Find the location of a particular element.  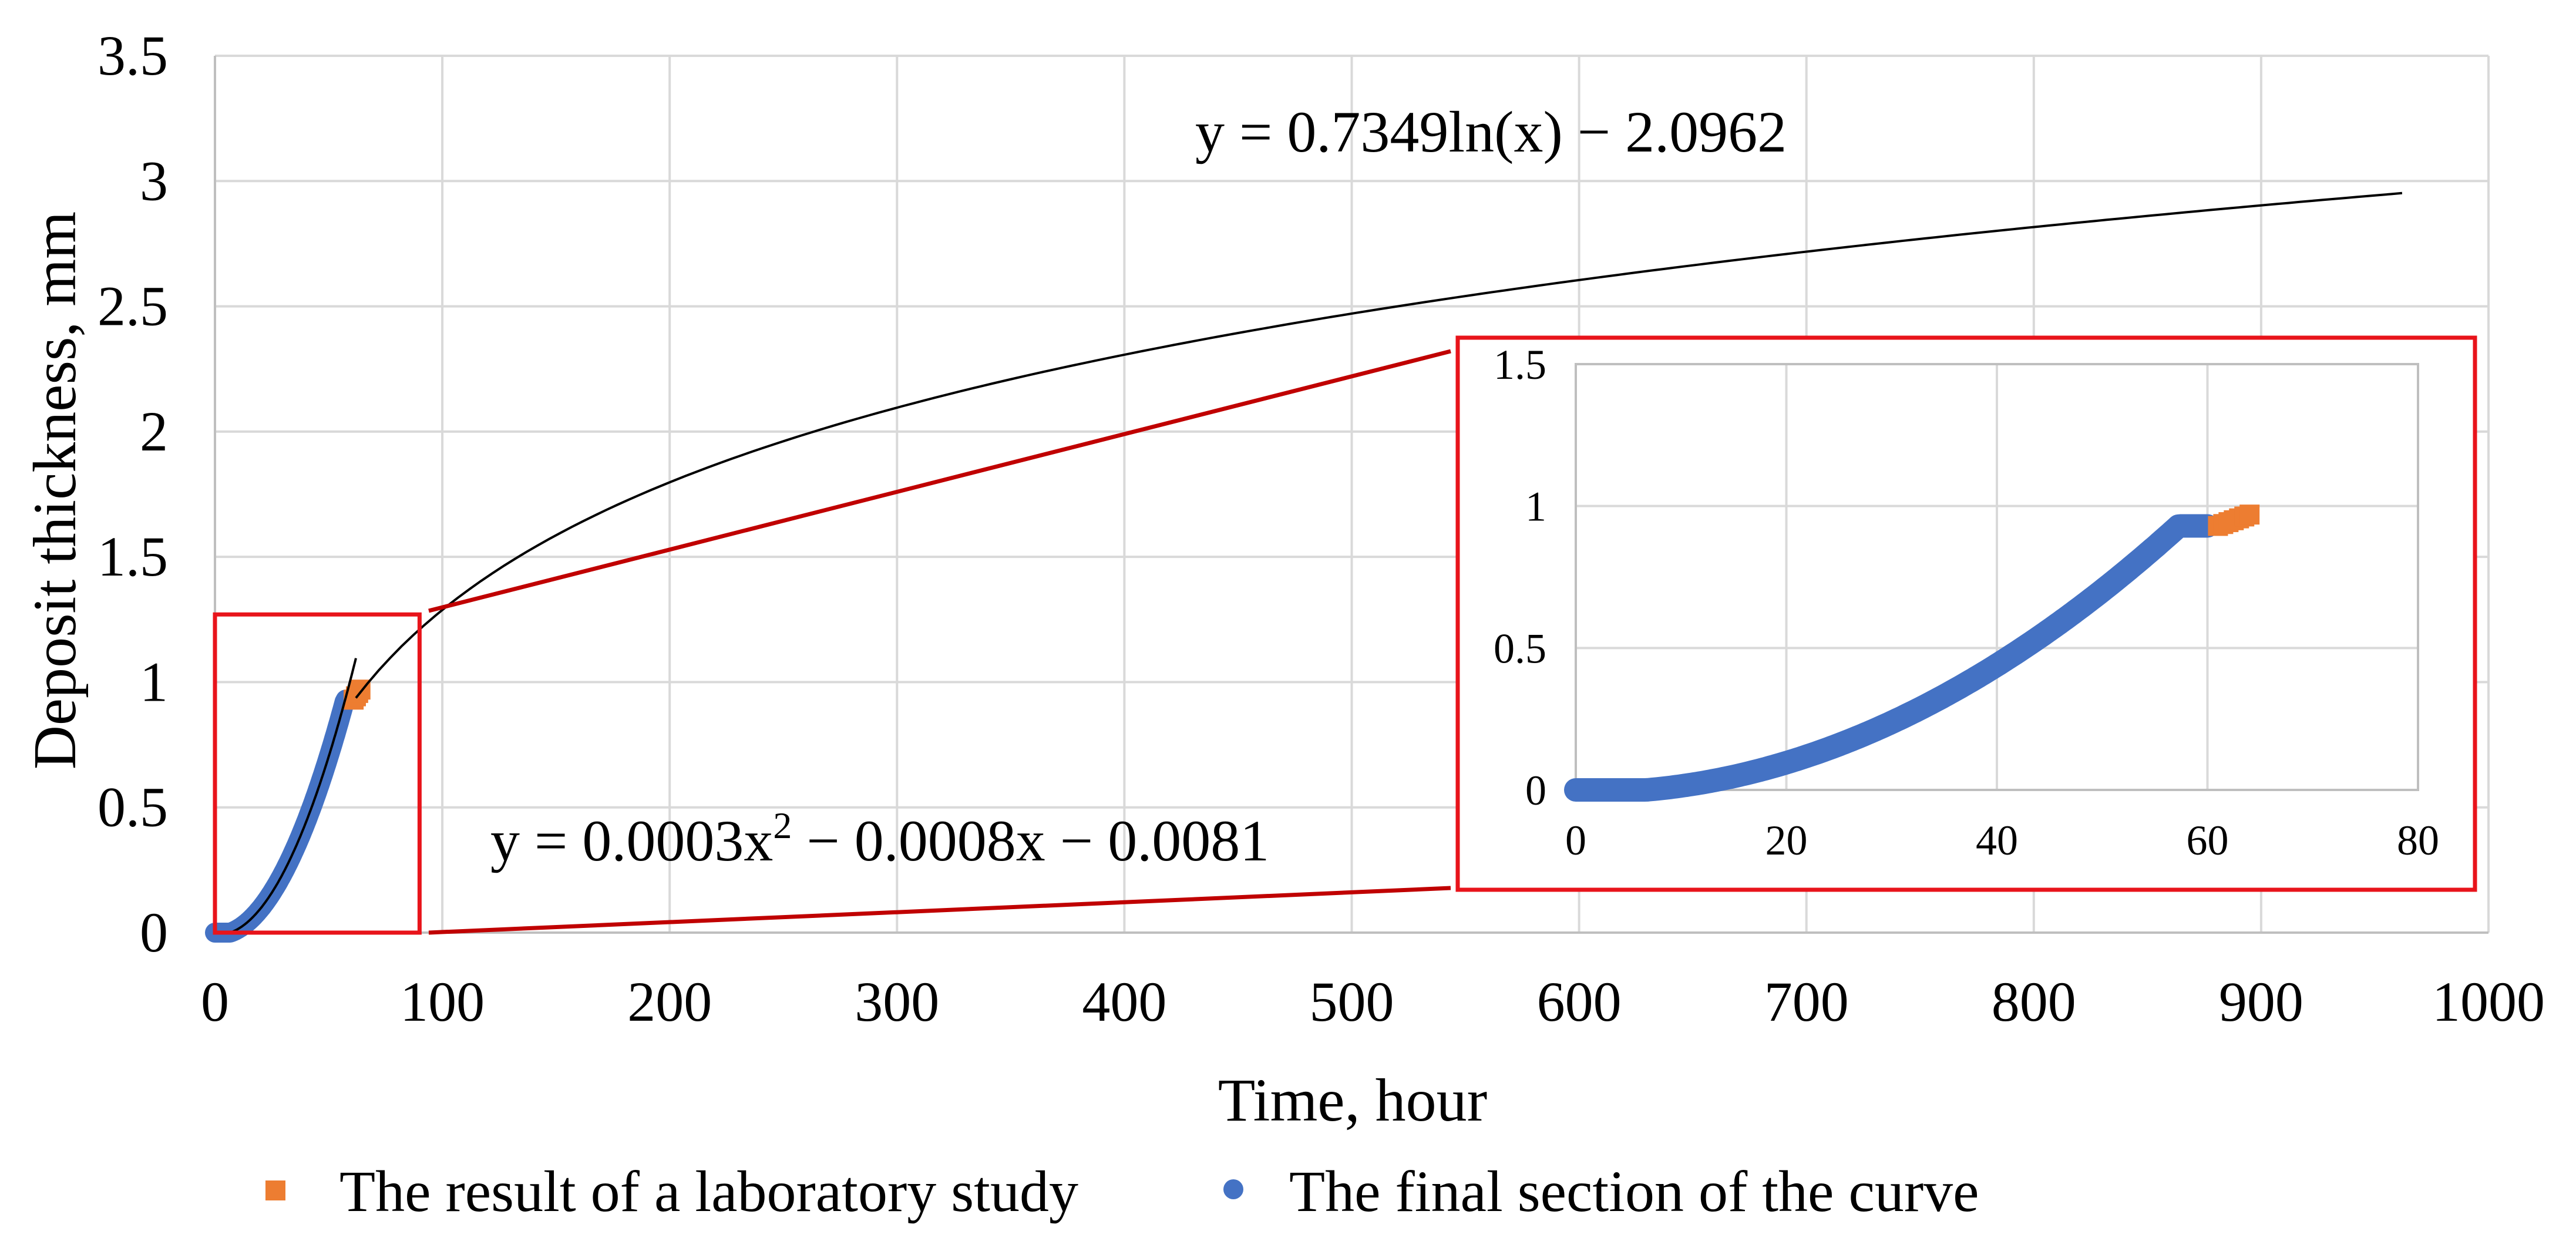

inset-lab-point is located at coordinates (2249, 514).